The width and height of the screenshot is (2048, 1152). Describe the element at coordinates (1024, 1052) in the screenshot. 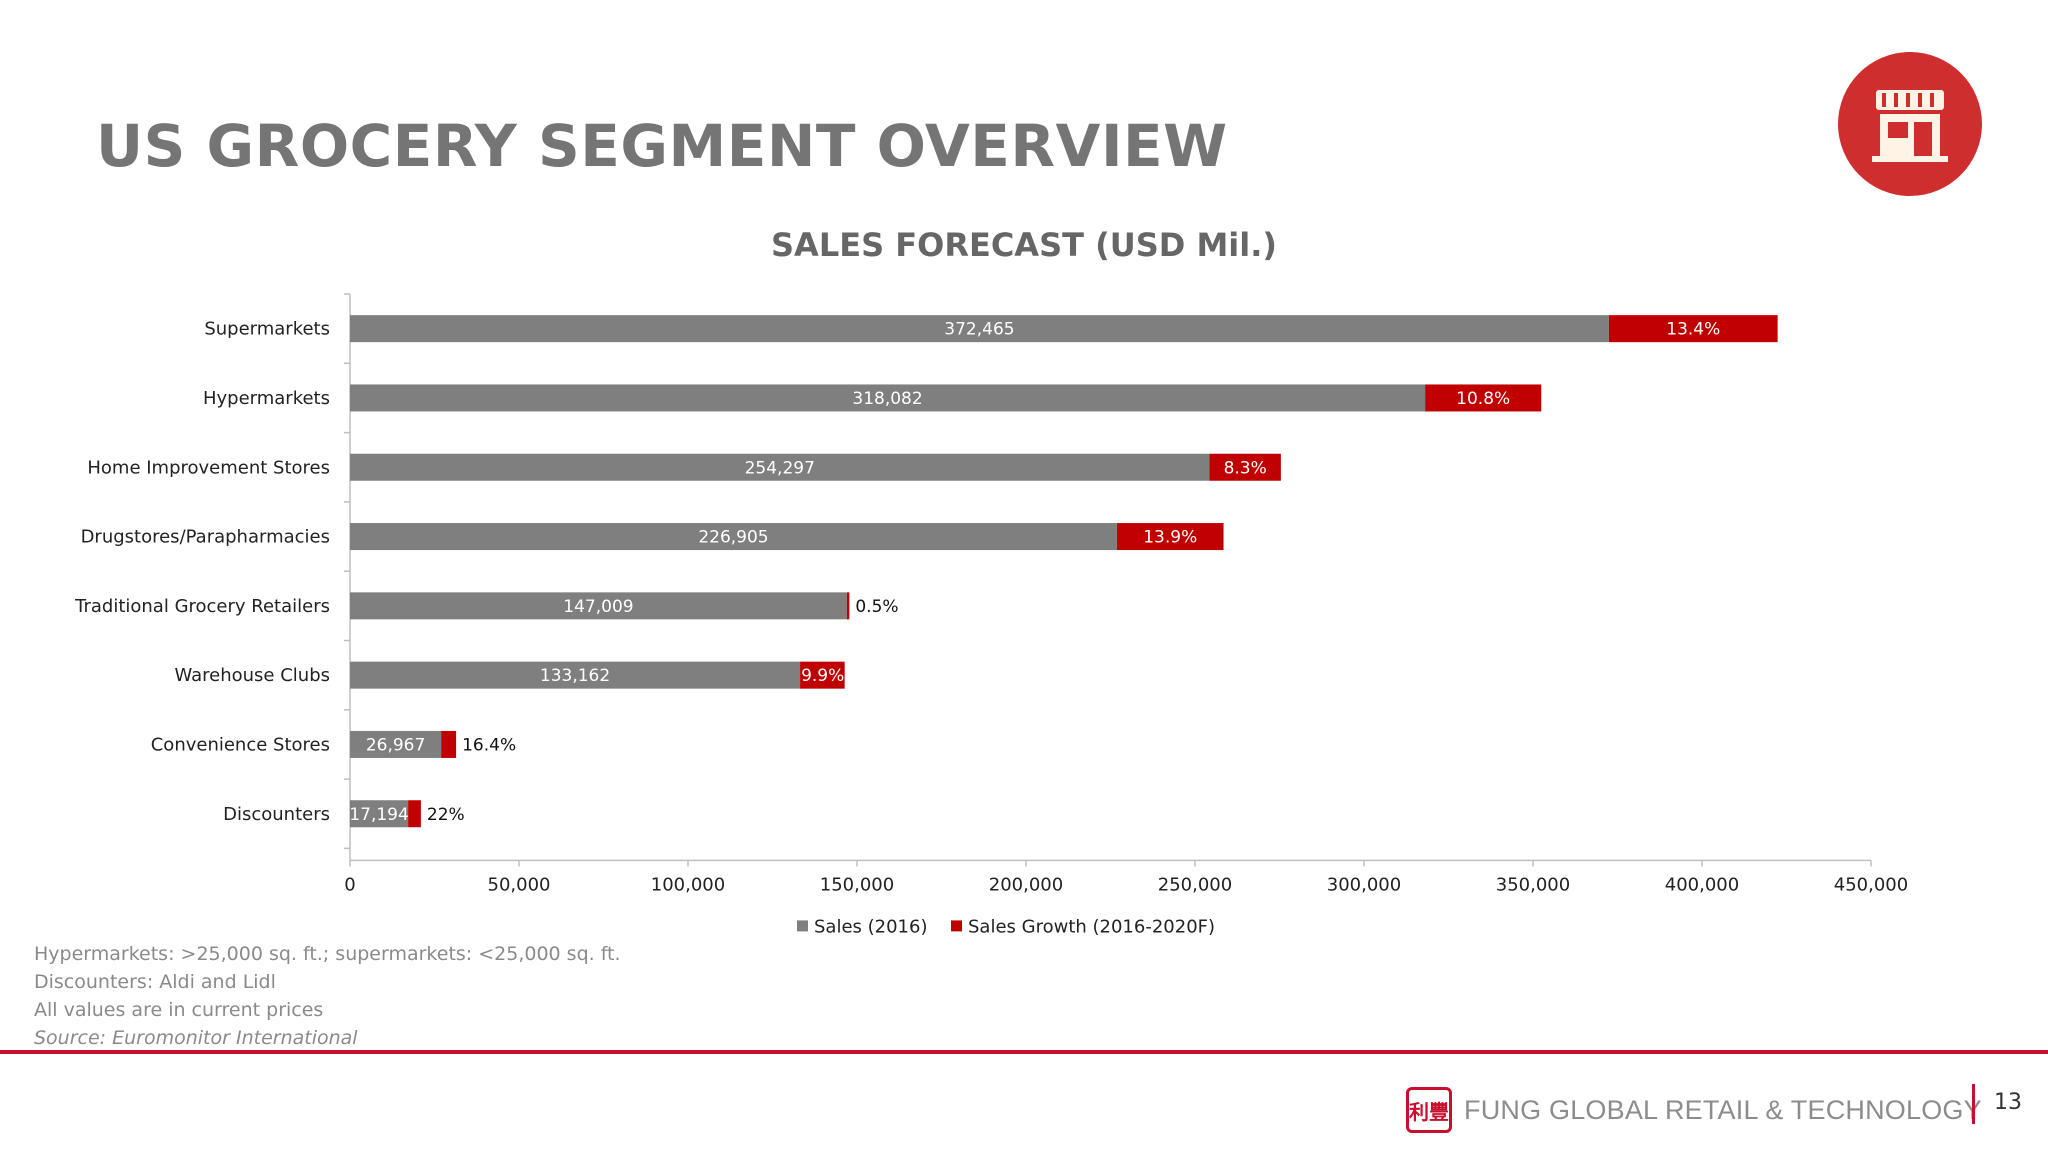

I see `footer-rule` at that location.